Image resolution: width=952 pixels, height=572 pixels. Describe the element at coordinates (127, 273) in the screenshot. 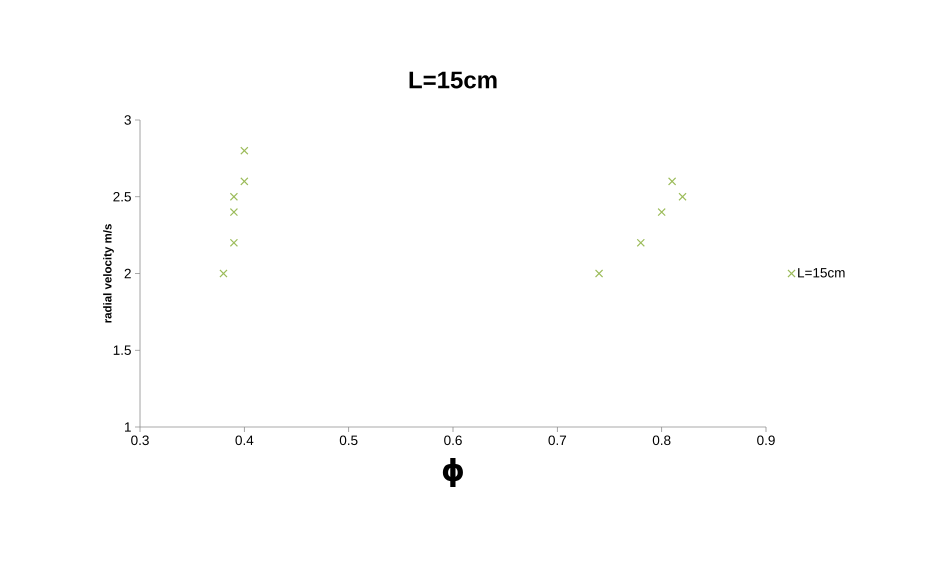

I see `y-tick-label: 2` at that location.